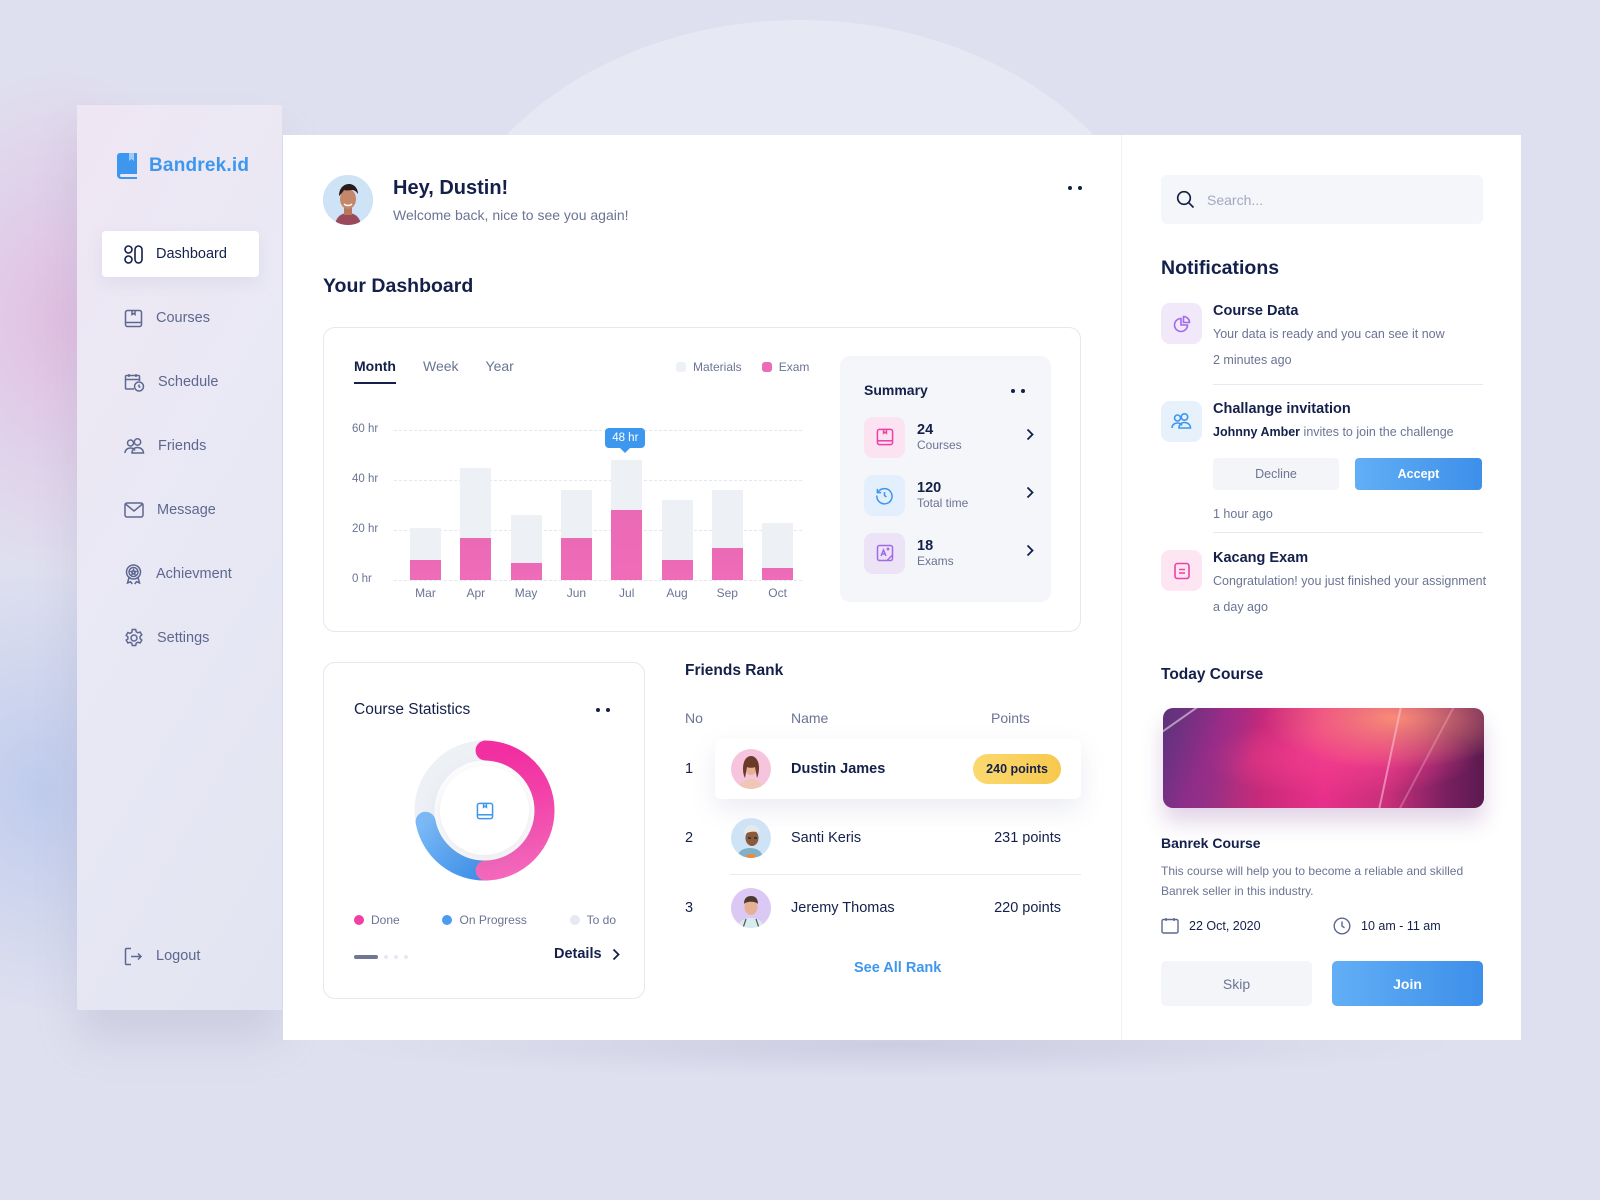 The image size is (1600, 1200). Describe the element at coordinates (375, 371) in the screenshot. I see `tab-month: Month` at that location.